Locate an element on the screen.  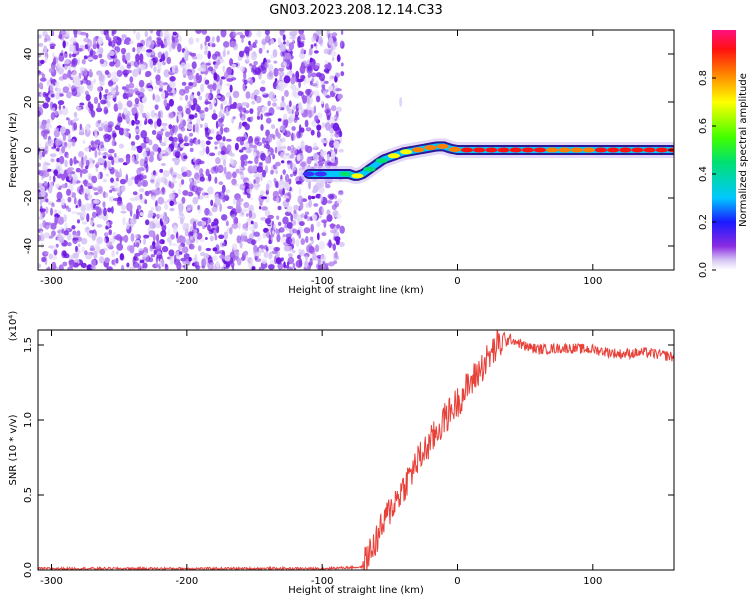
bottom-ytick-label: 0.0 is located at coordinates (28, 570).